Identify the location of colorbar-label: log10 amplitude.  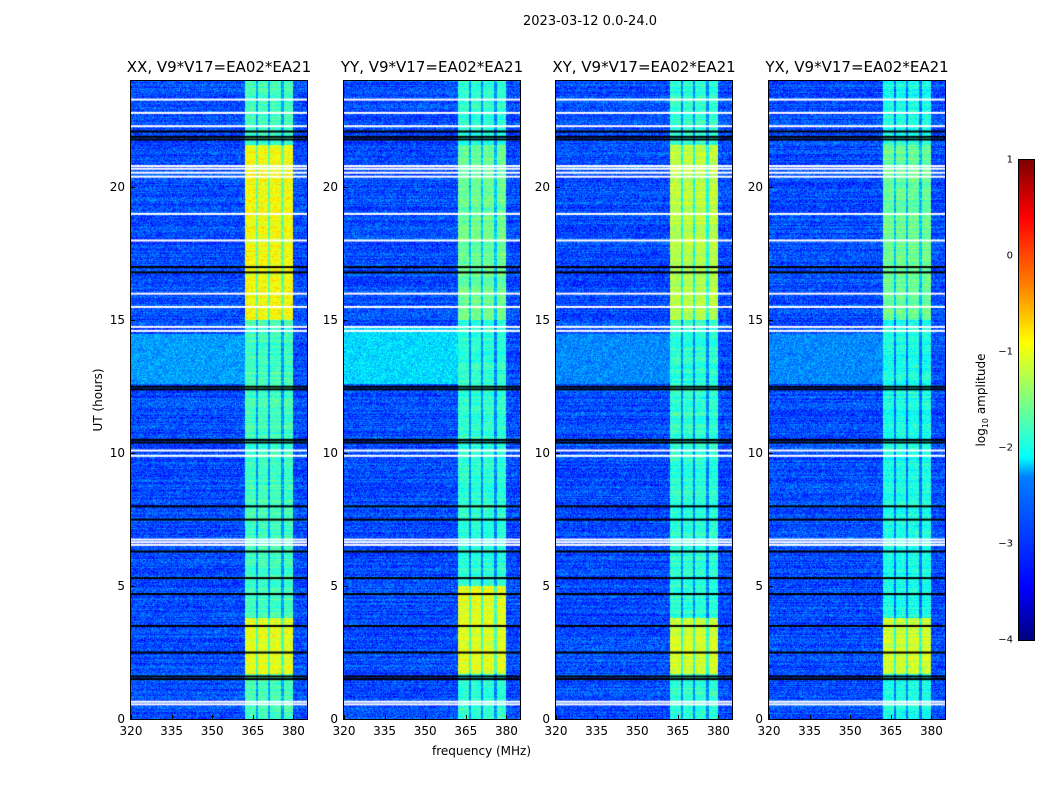
(982, 400).